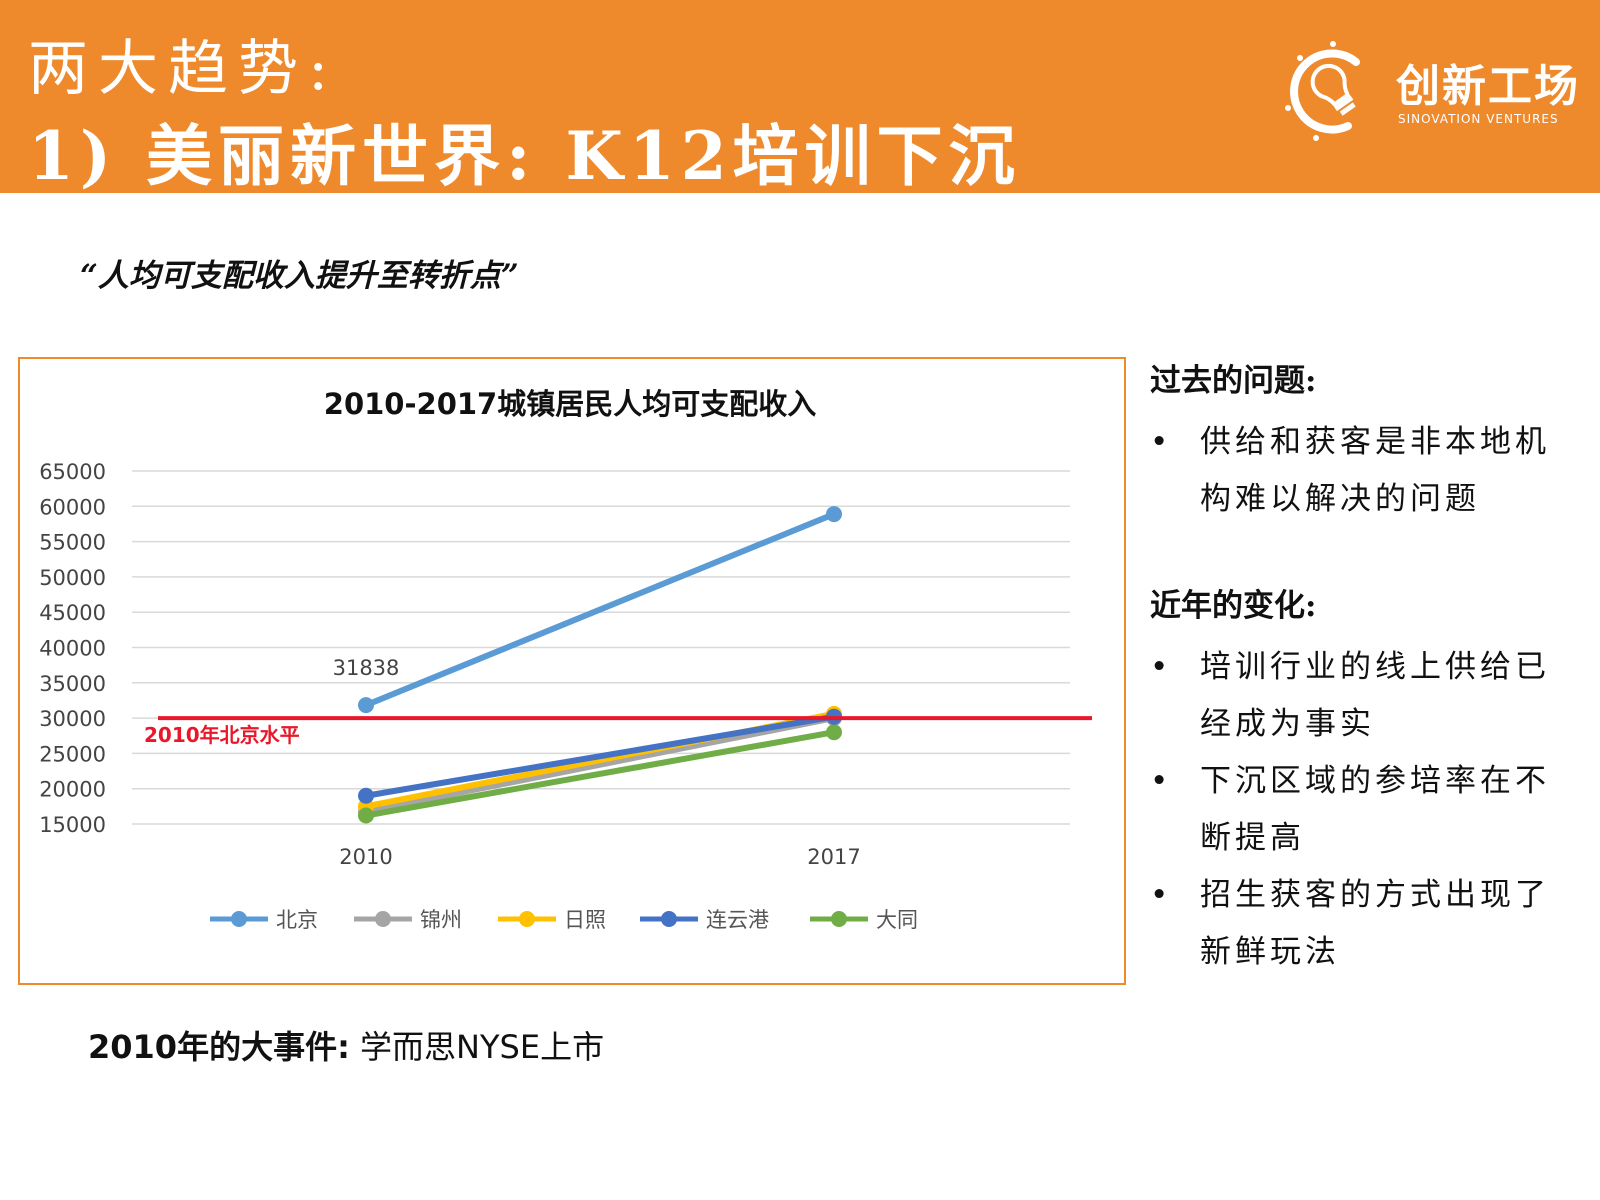 The height and width of the screenshot is (1200, 1600). Describe the element at coordinates (299, 276) in the screenshot. I see `headline-quote: “人均可支配收入提升至转折点”` at that location.